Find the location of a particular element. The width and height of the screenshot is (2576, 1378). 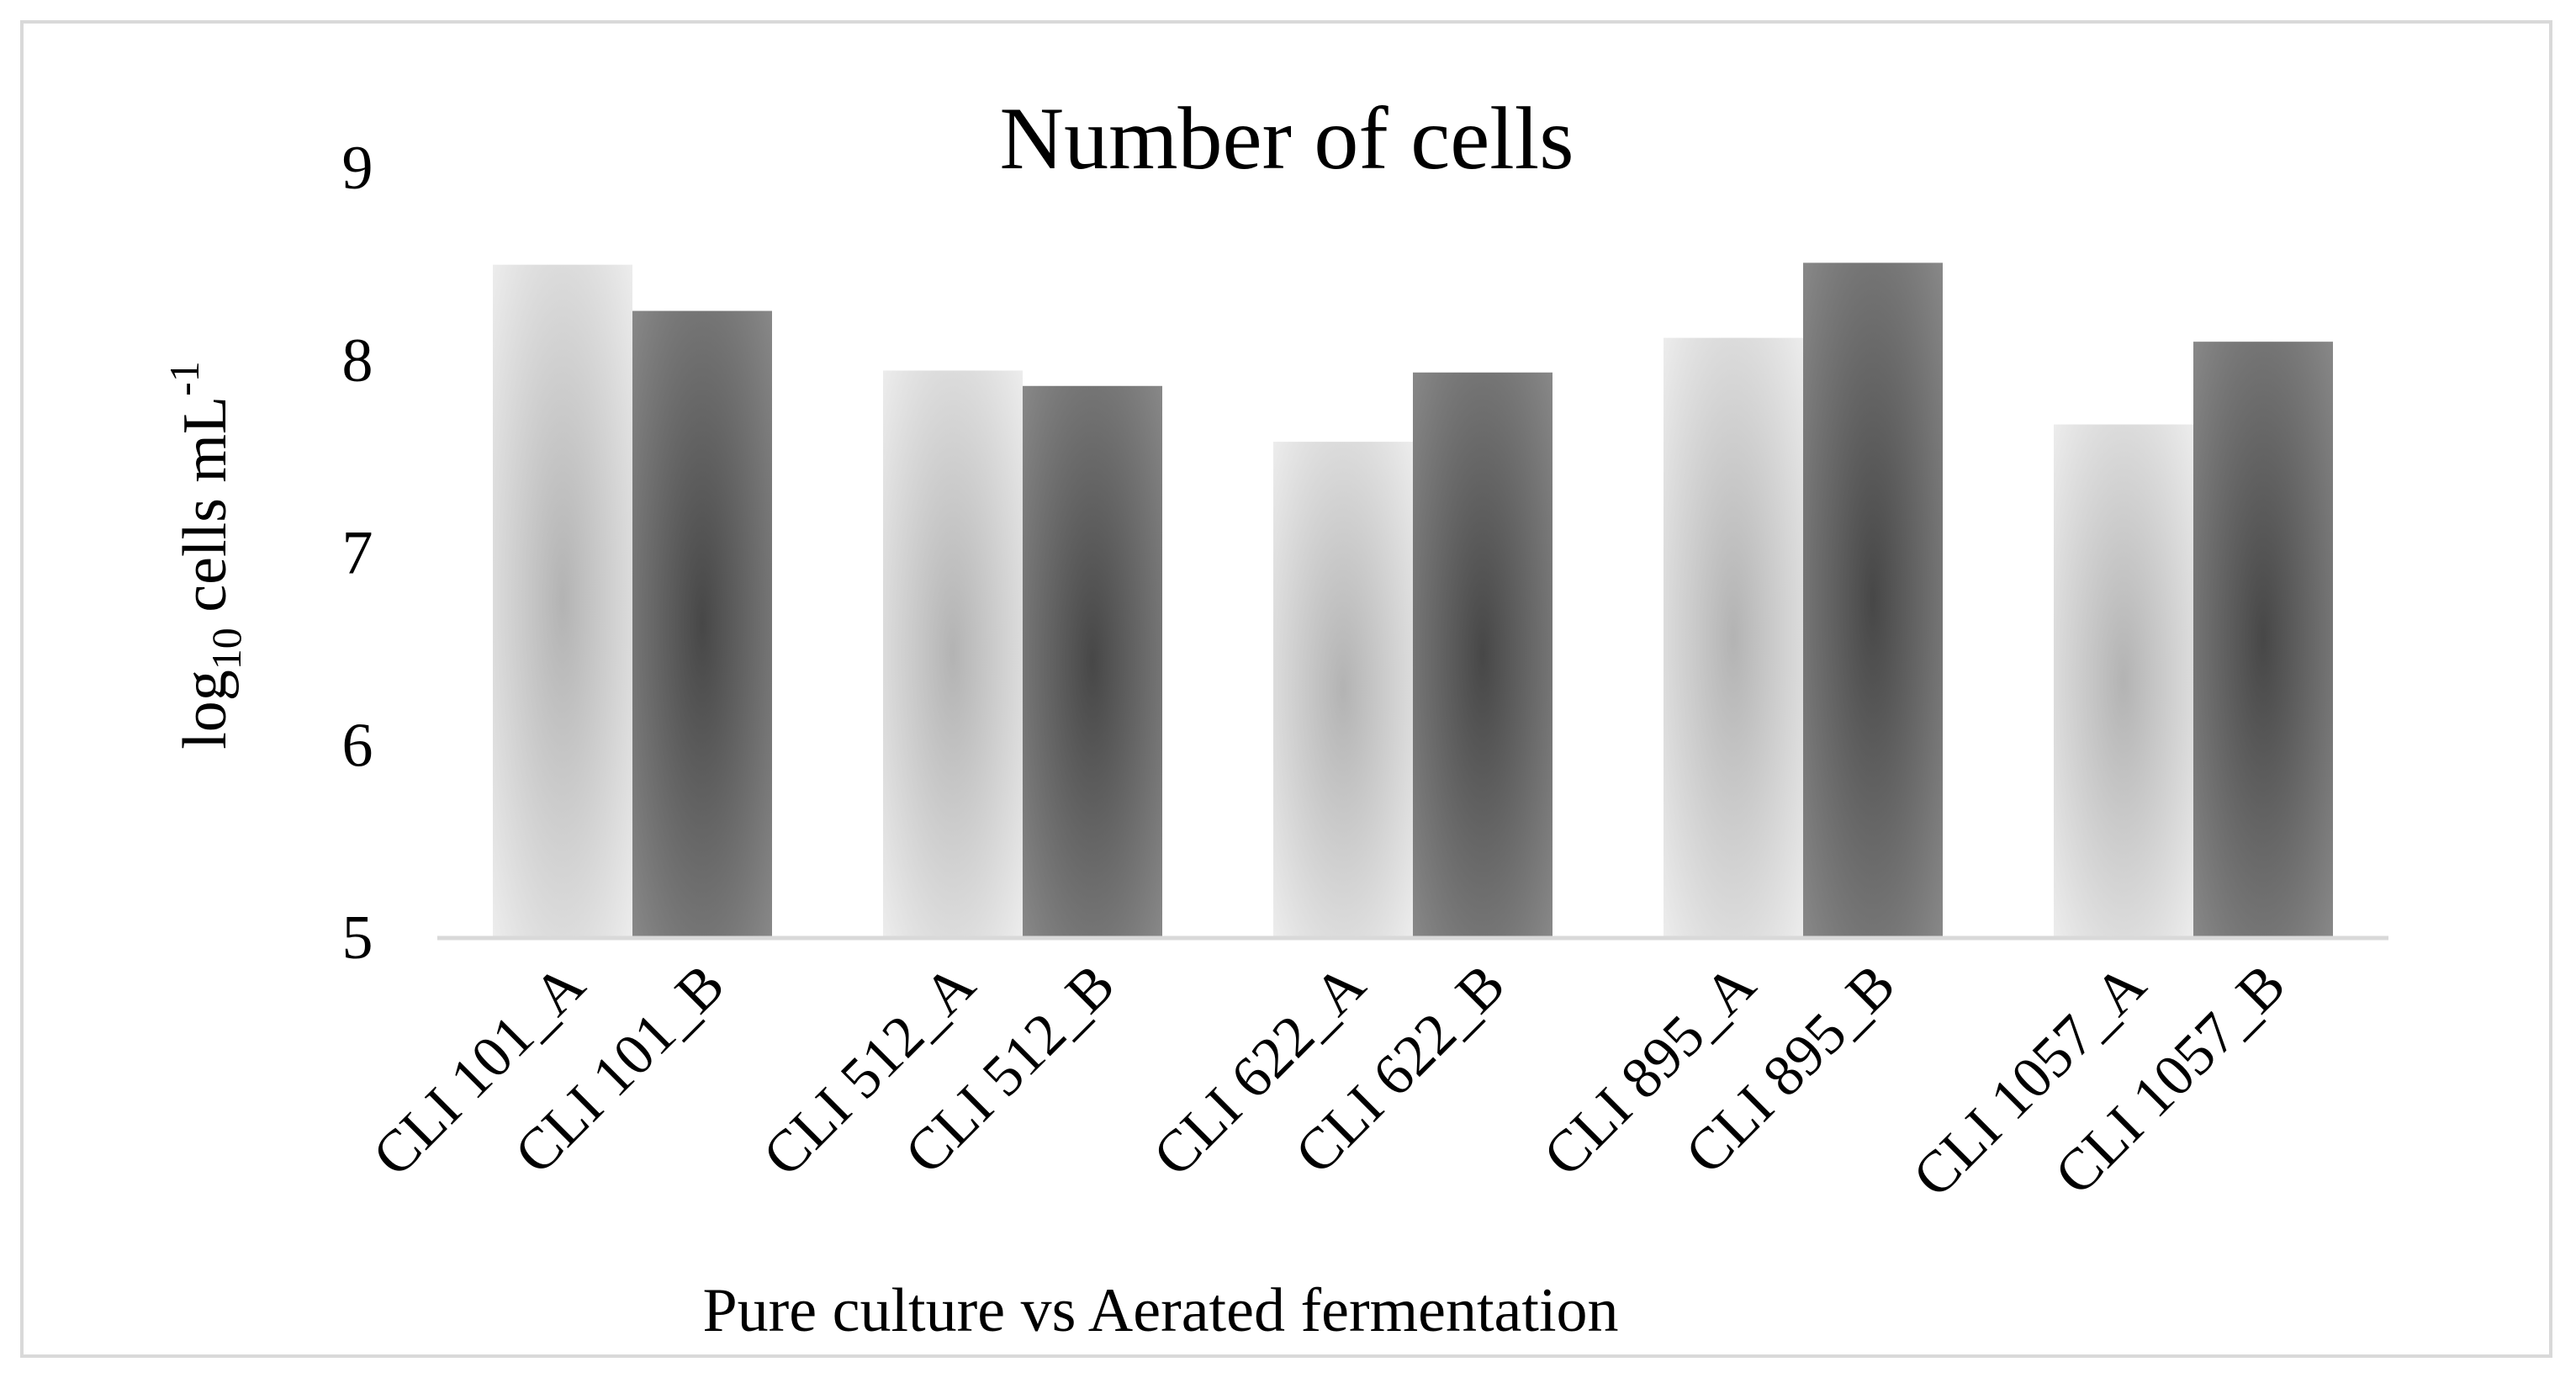

y-tick-label: 8 is located at coordinates (357, 360).